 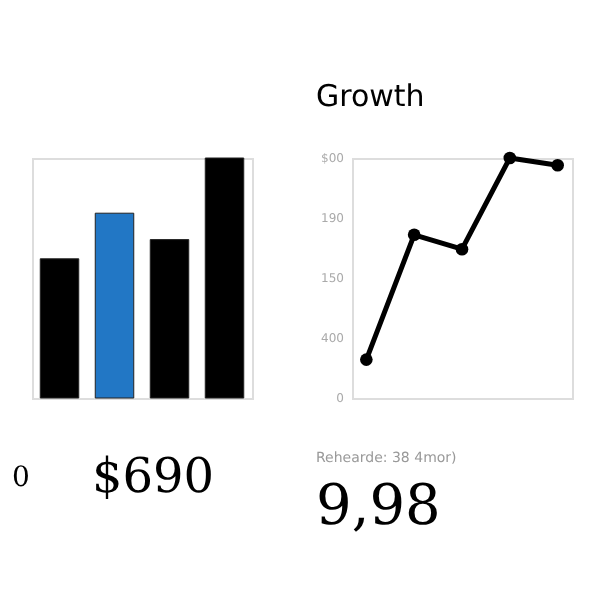 What do you see at coordinates (378, 505) in the screenshot?
I see `text: 9,98` at bounding box center [378, 505].